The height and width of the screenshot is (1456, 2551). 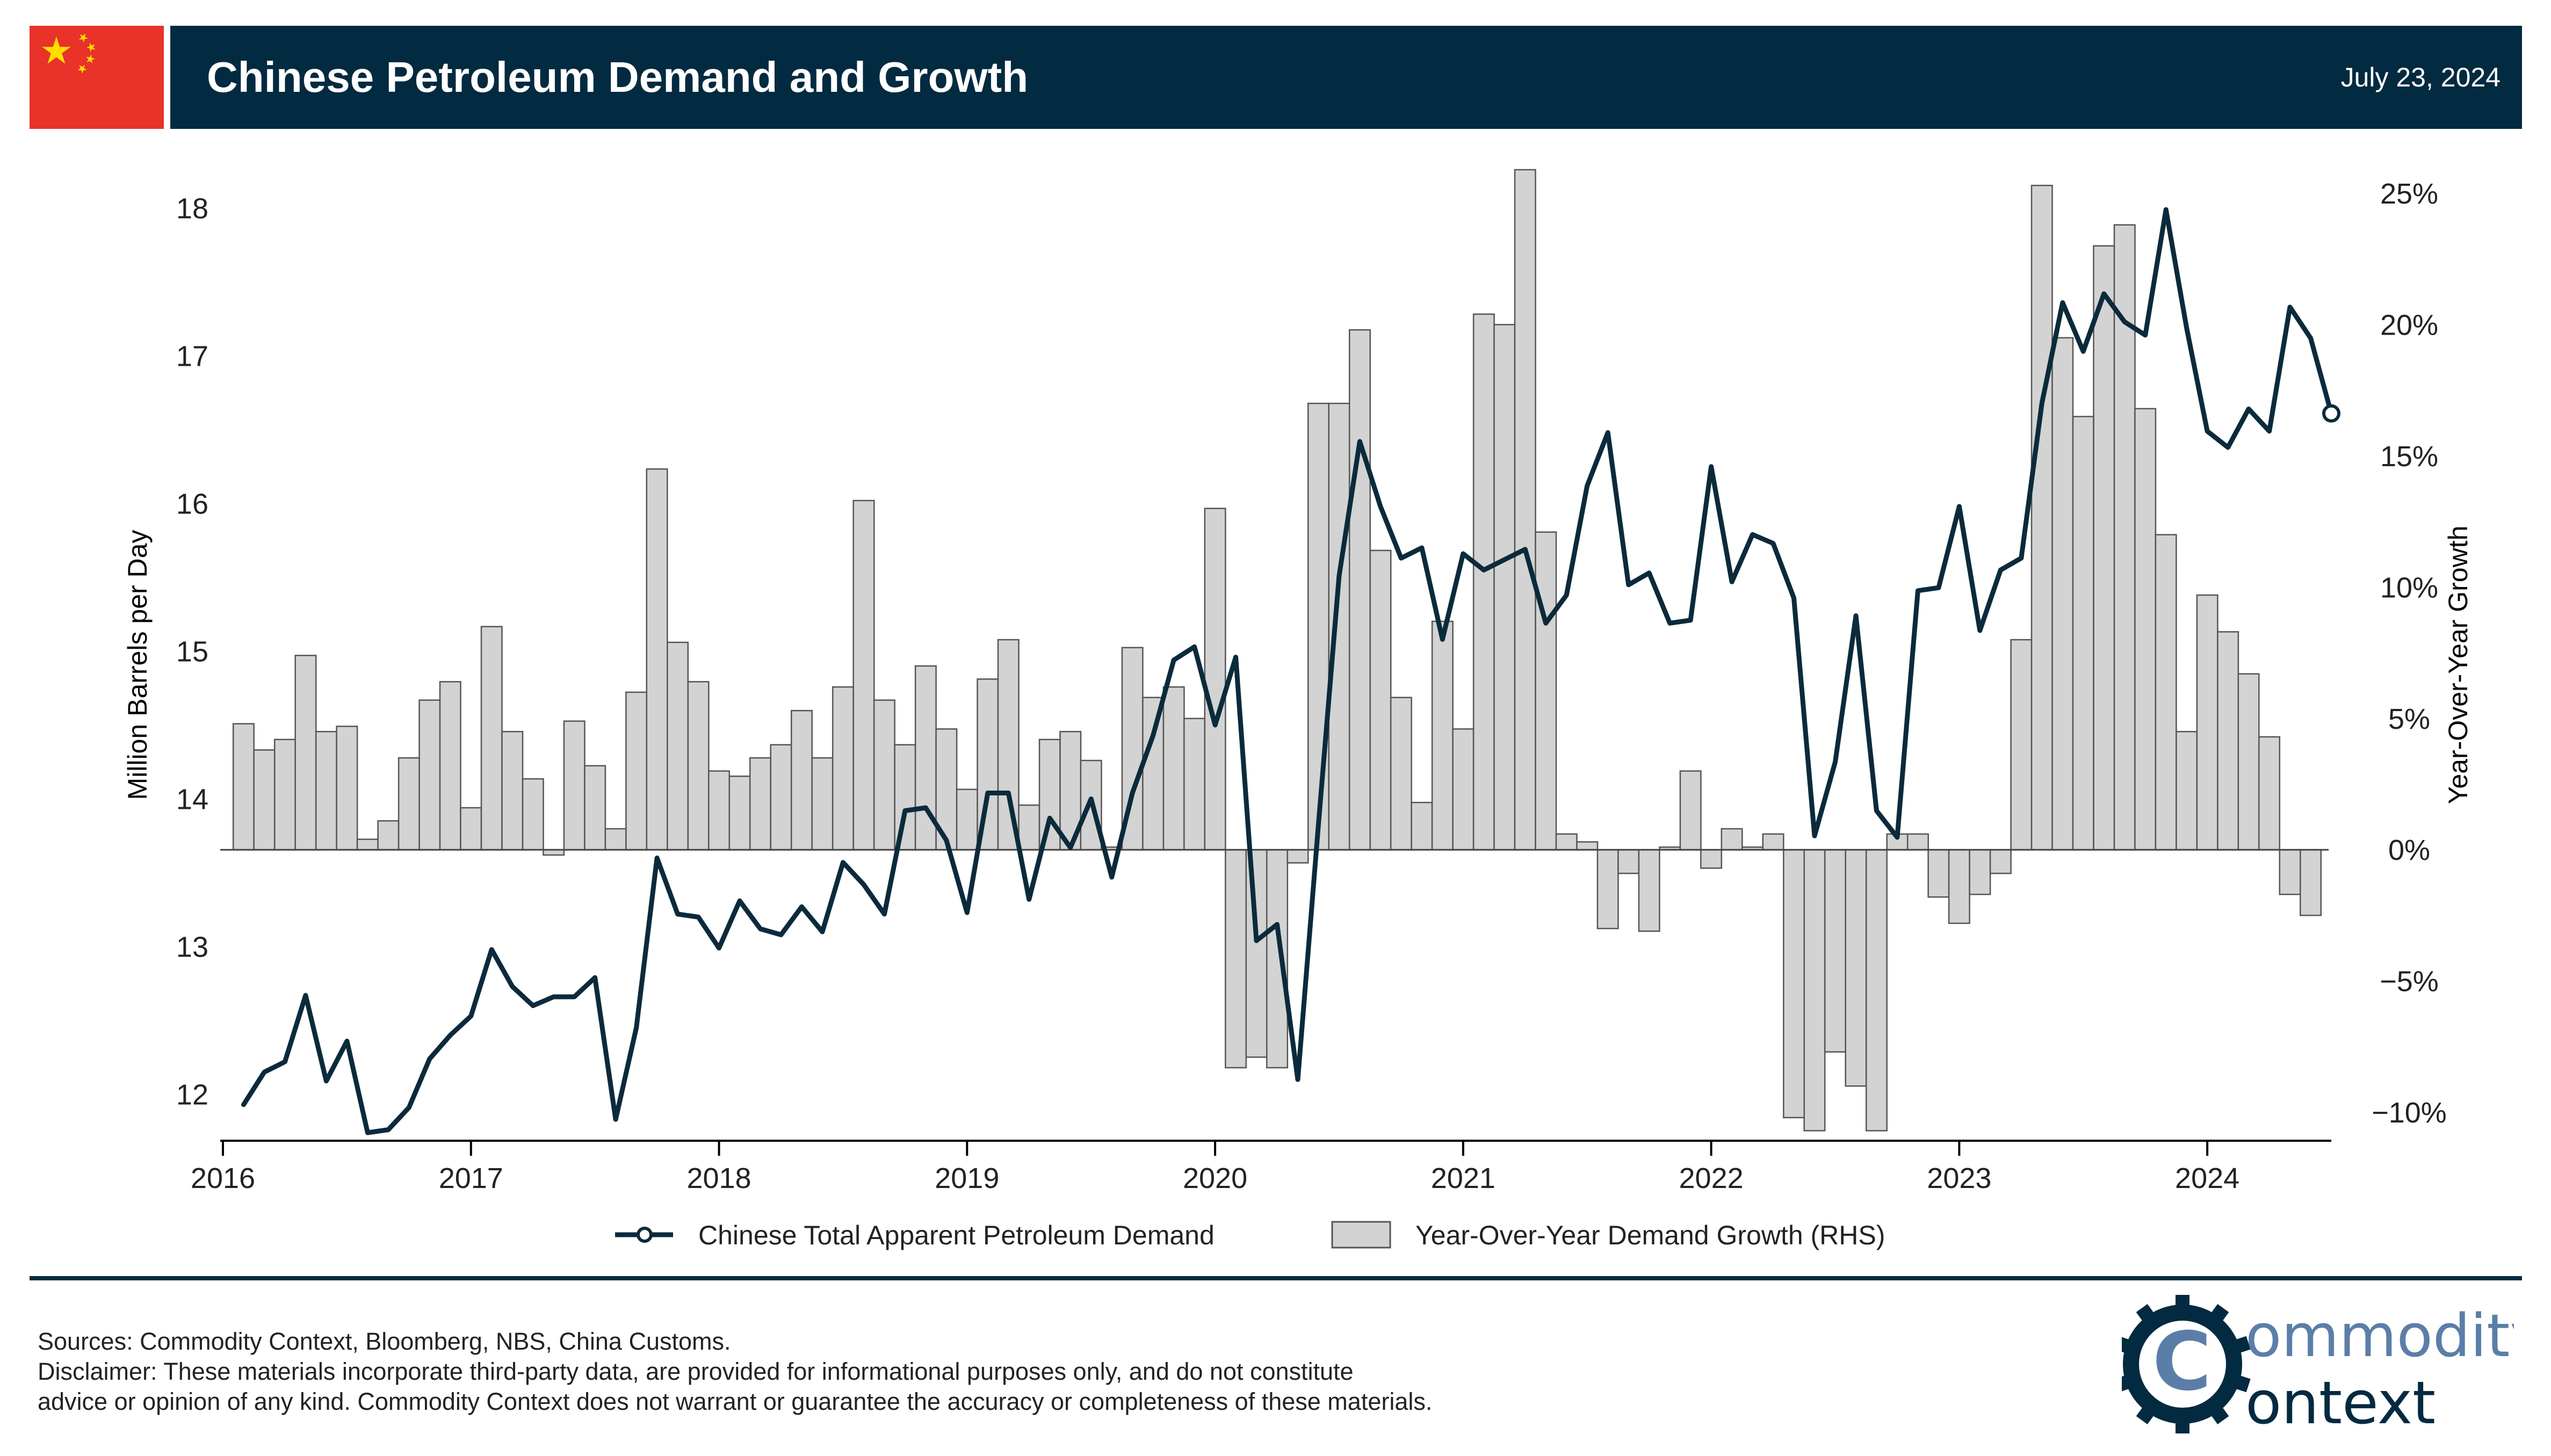 What do you see at coordinates (2409, 194) in the screenshot?
I see `y2-tick-label: 25%` at bounding box center [2409, 194].